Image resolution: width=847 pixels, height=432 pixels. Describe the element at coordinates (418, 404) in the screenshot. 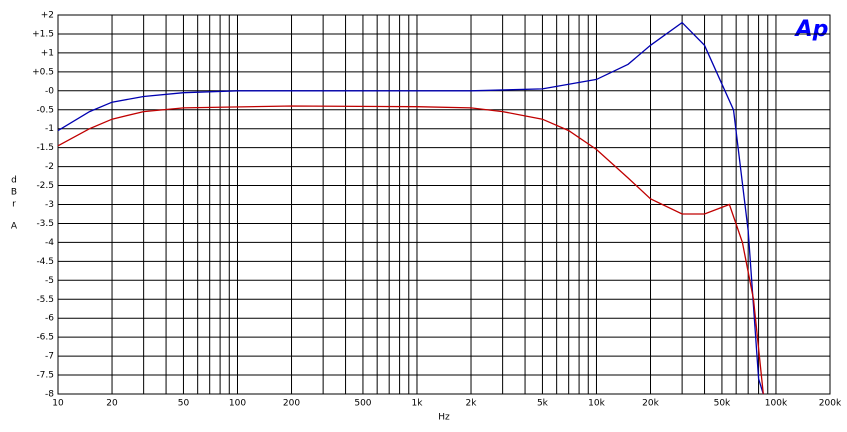

I see `x-tick-label: 1k` at that location.